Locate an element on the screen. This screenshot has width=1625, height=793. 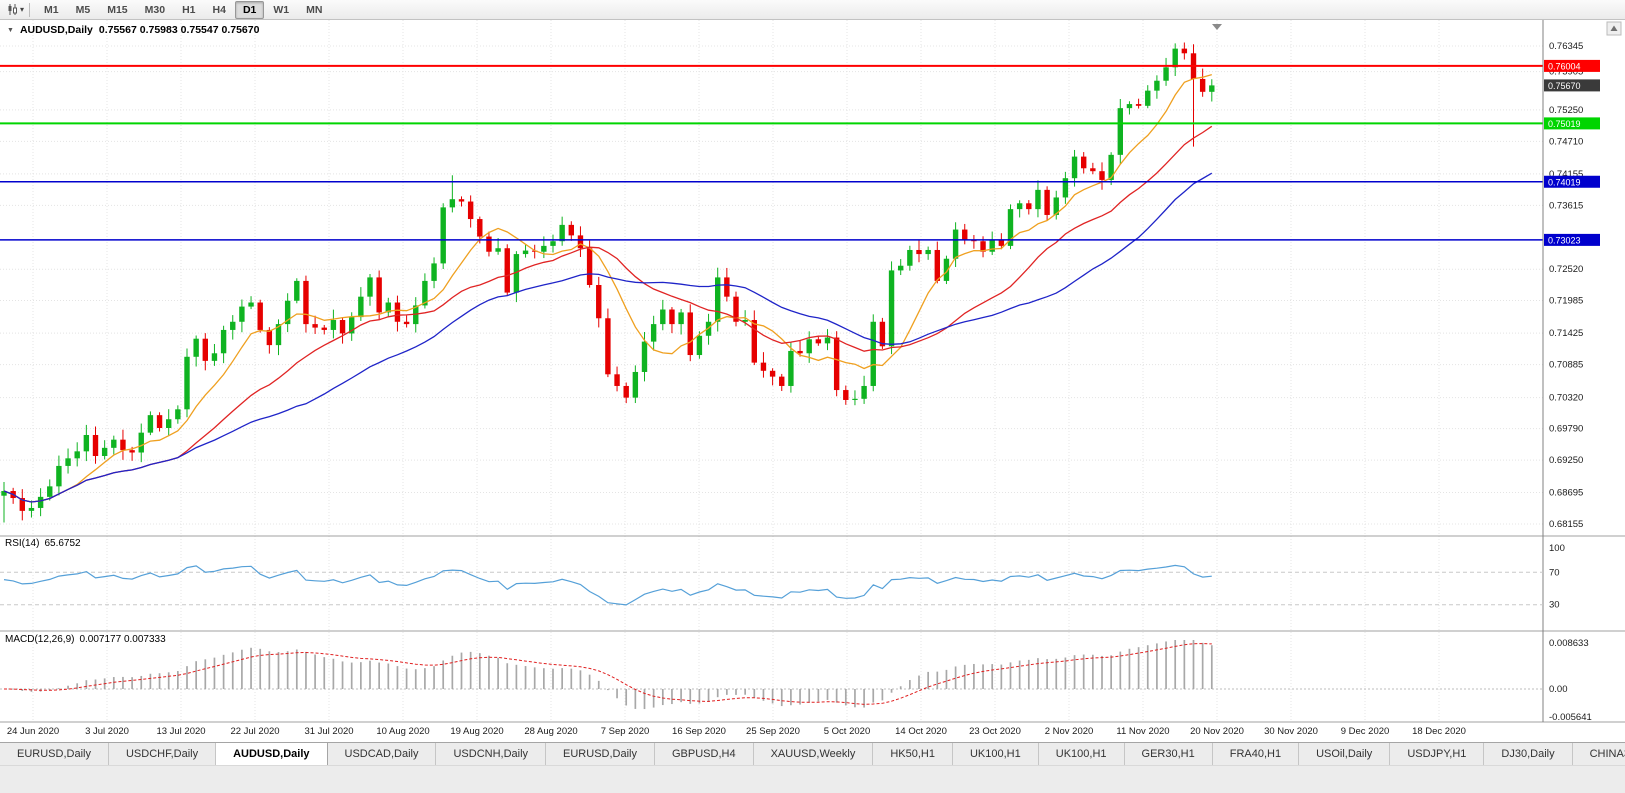
macd-name: MACD(12,26,9) is located at coordinates (40, 639).